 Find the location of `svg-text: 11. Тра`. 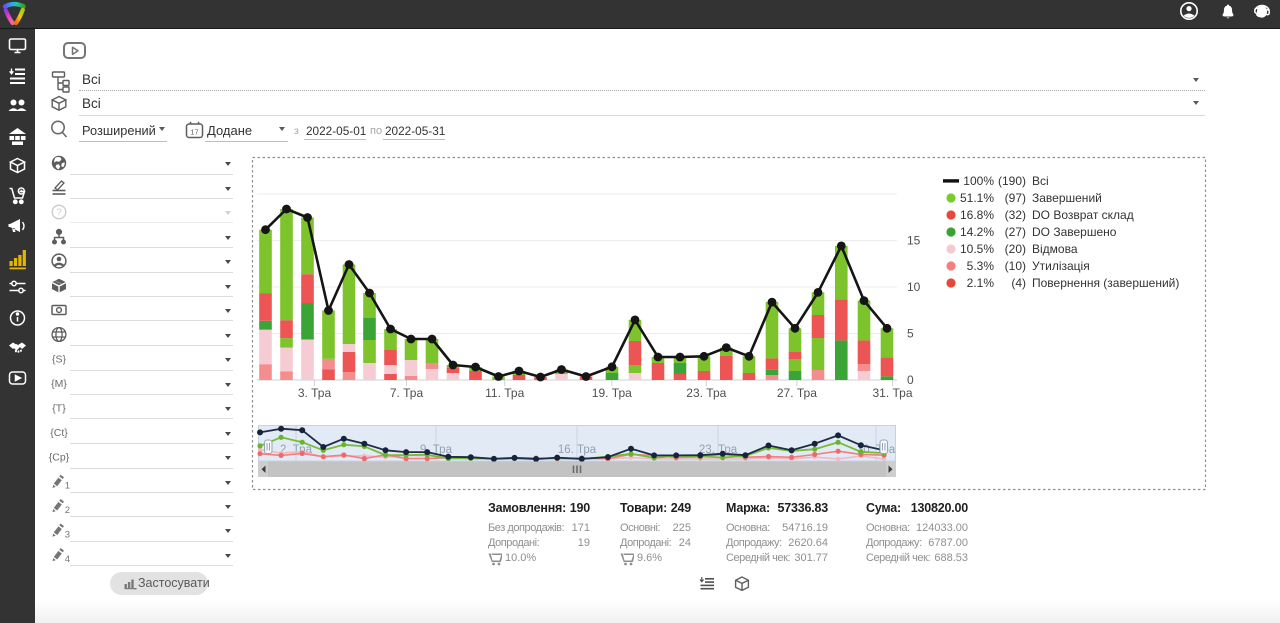

svg-text: 11. Тра is located at coordinates (504, 393).